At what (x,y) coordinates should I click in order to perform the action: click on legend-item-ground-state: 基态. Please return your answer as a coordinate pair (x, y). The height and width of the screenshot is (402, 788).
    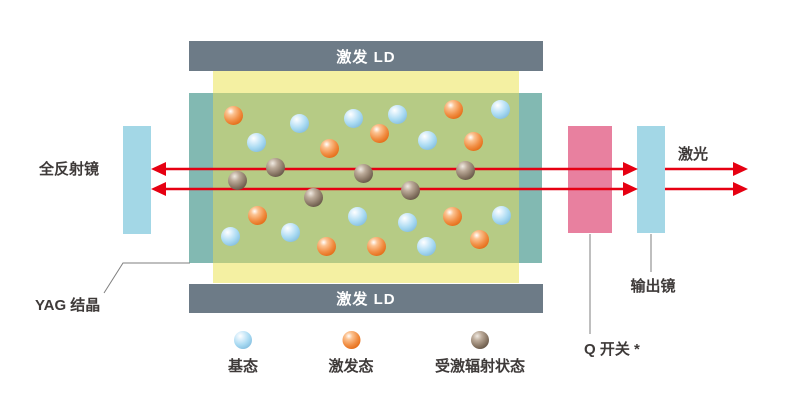
    Looking at the image, I should click on (243, 353).